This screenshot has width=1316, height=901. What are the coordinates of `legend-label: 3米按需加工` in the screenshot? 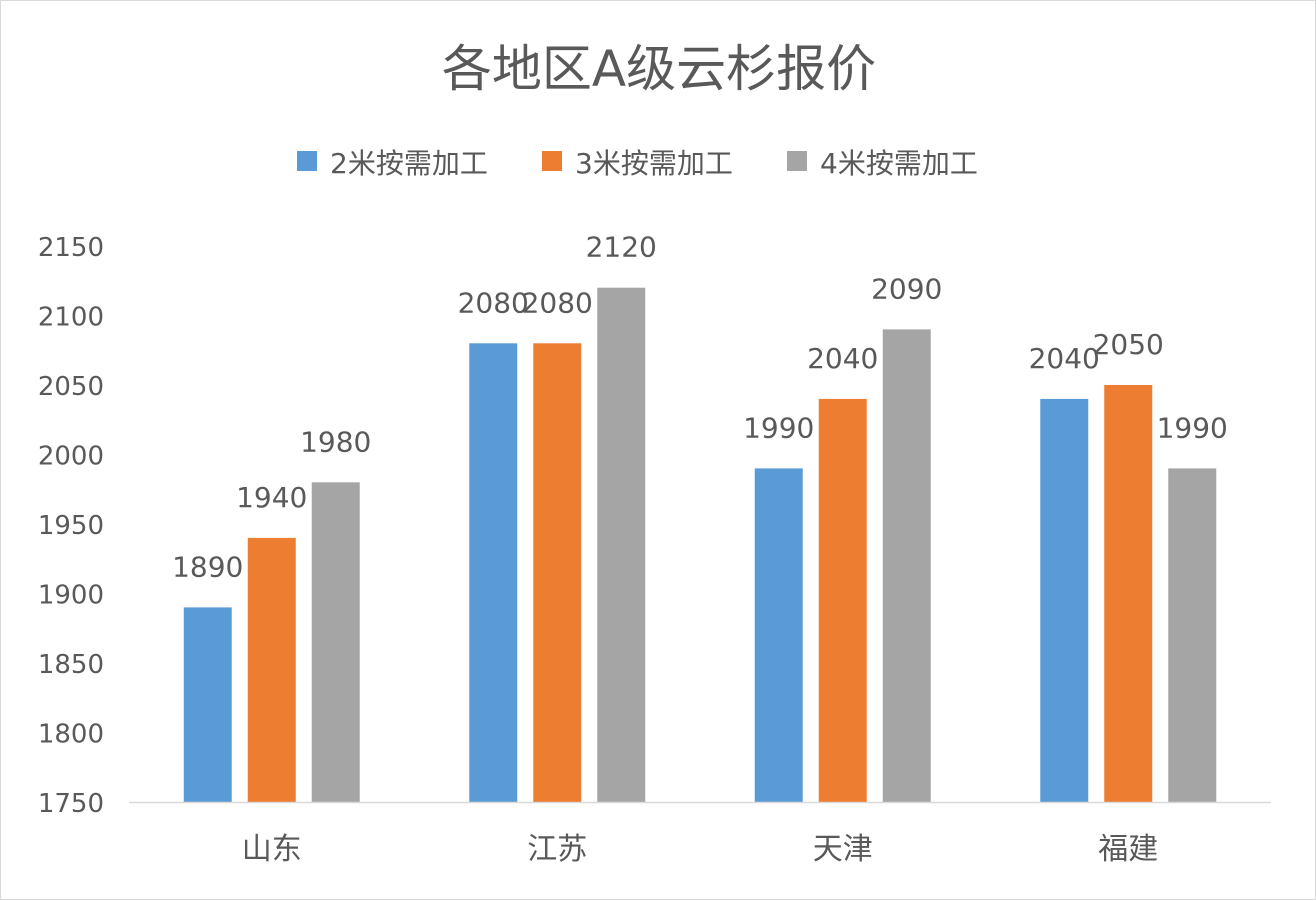 It's located at (654, 163).